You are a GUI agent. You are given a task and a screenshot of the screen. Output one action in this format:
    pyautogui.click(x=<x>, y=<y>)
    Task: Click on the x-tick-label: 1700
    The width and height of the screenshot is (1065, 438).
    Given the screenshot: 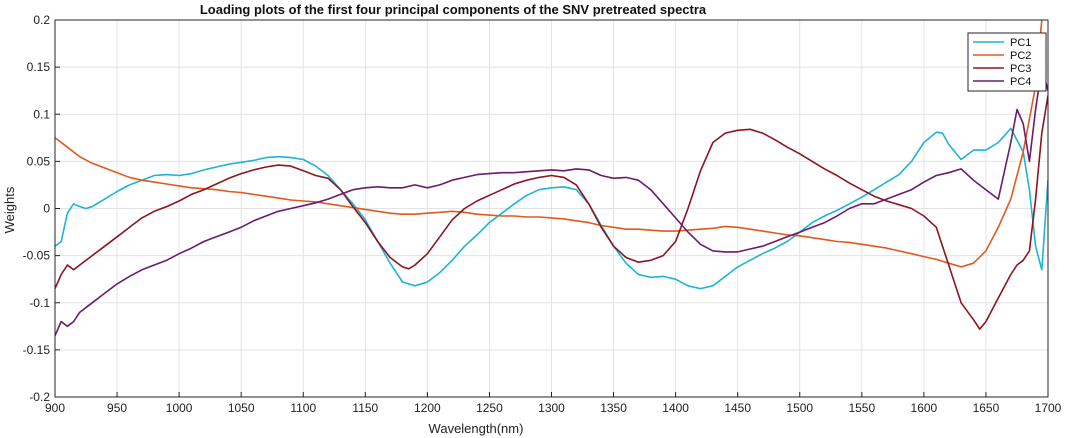 What is the action you would take?
    pyautogui.click(x=1048, y=408)
    